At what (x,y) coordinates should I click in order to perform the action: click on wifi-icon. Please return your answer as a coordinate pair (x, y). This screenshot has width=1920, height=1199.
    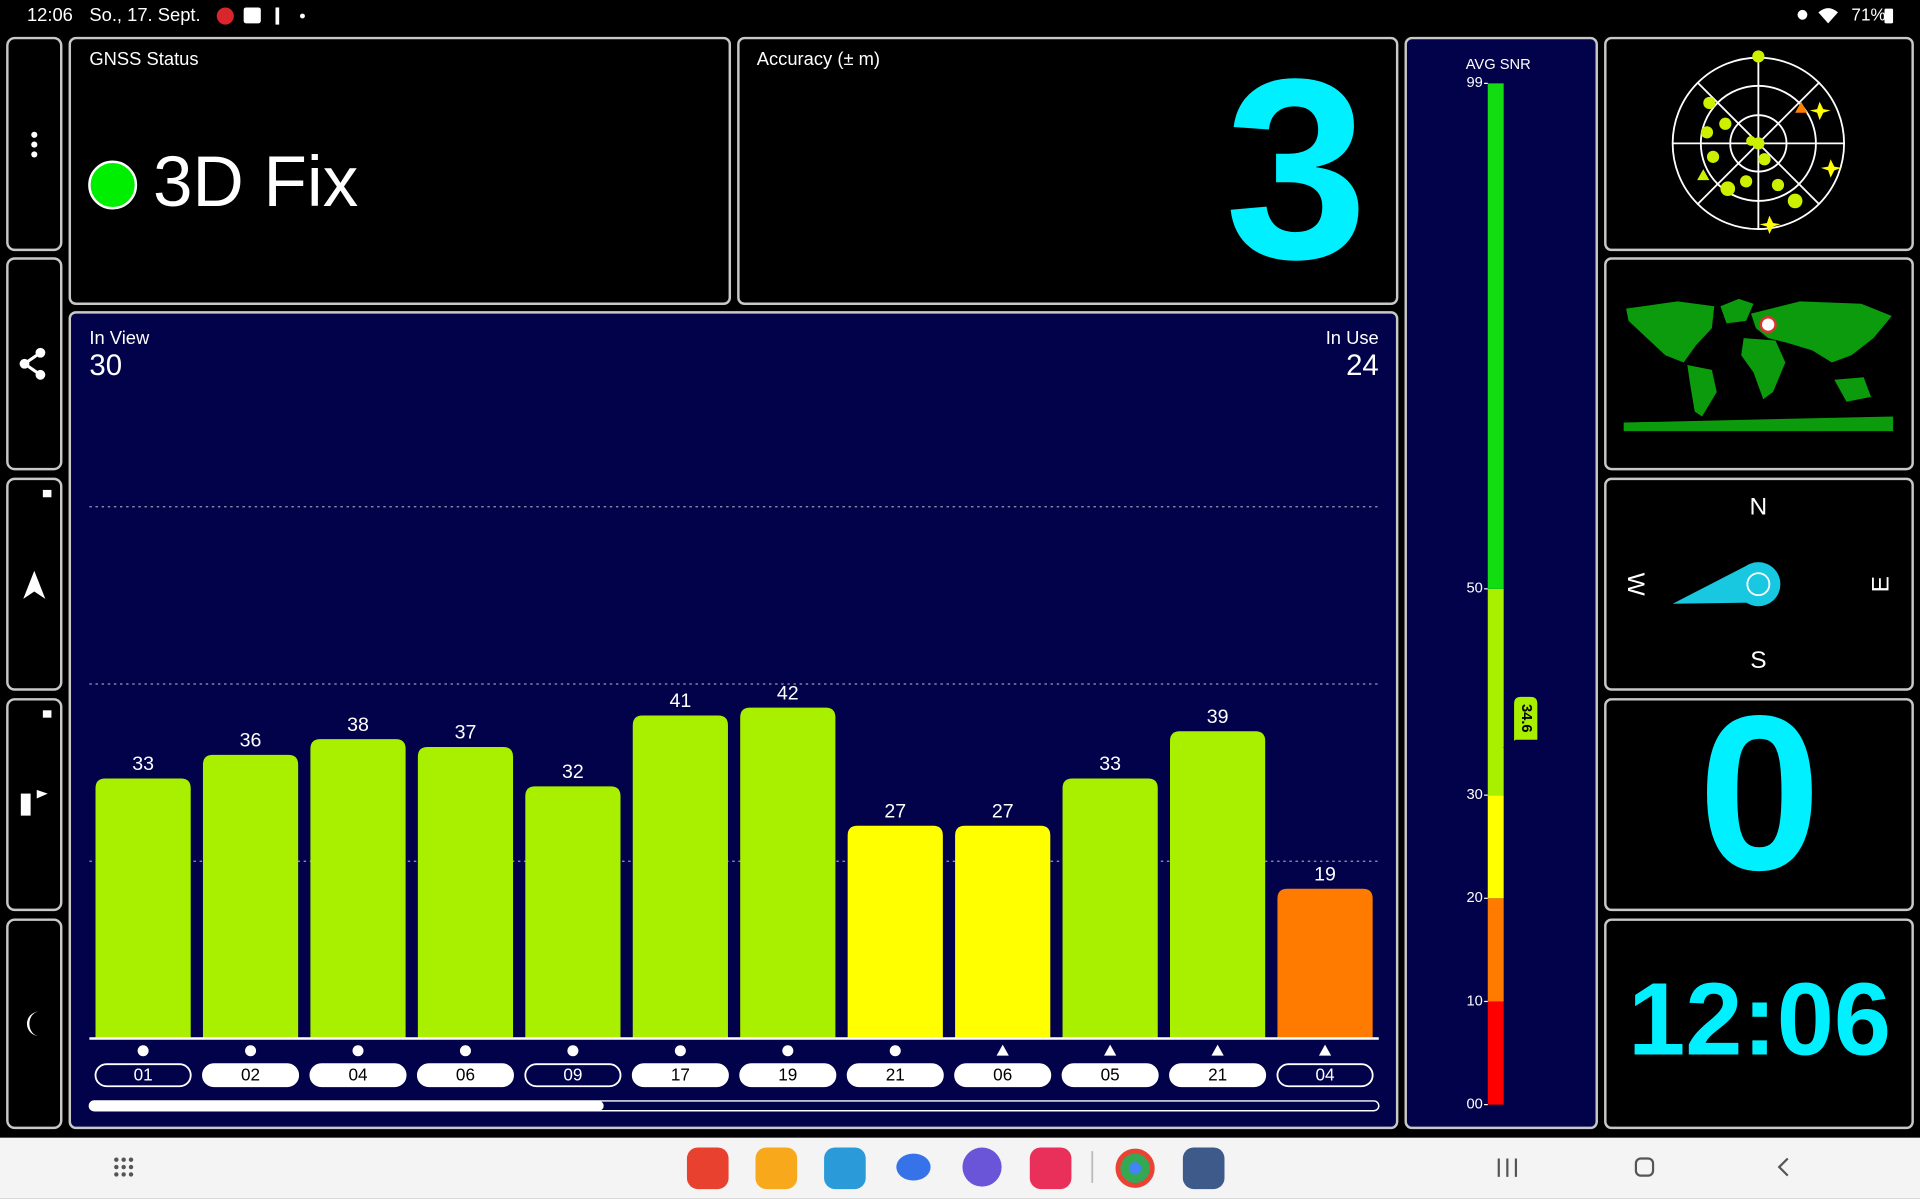
    Looking at the image, I should click on (1828, 16).